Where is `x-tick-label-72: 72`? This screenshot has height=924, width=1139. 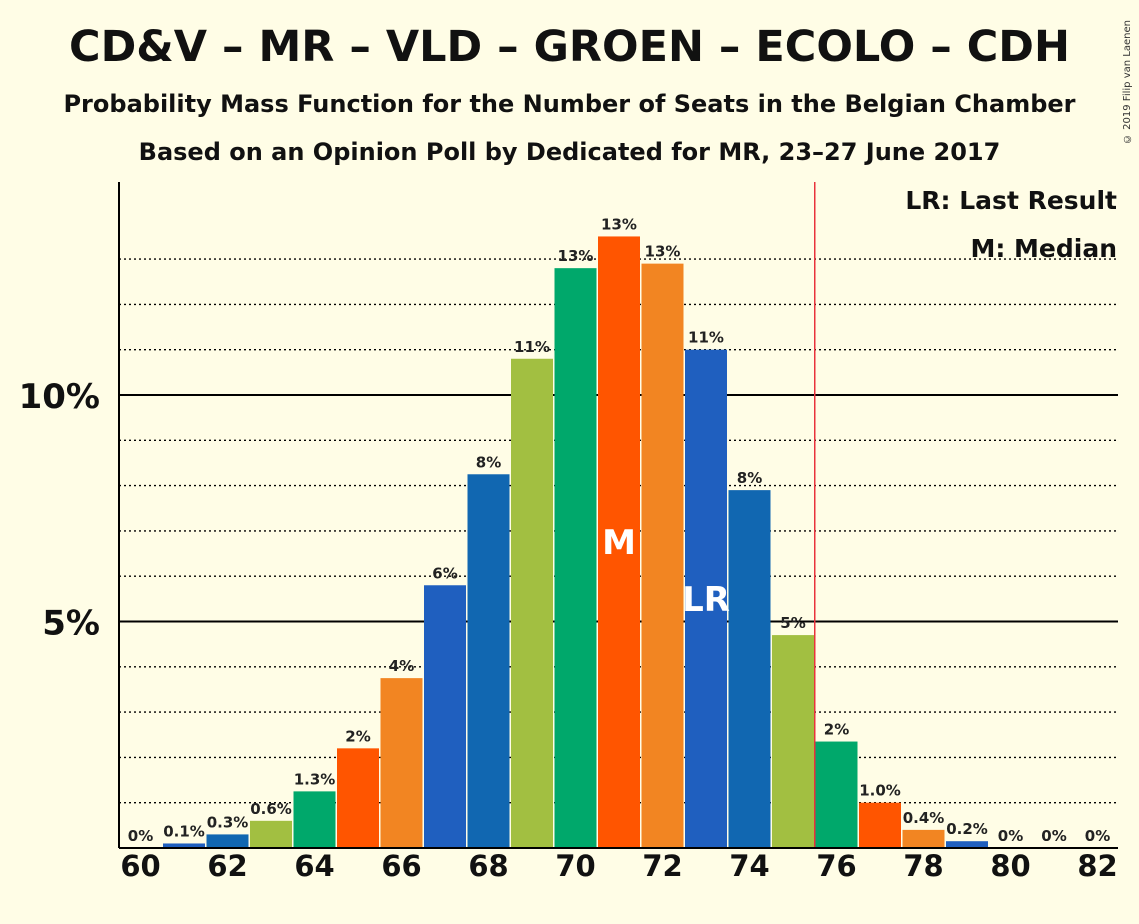 x-tick-label-72: 72 is located at coordinates (662, 866).